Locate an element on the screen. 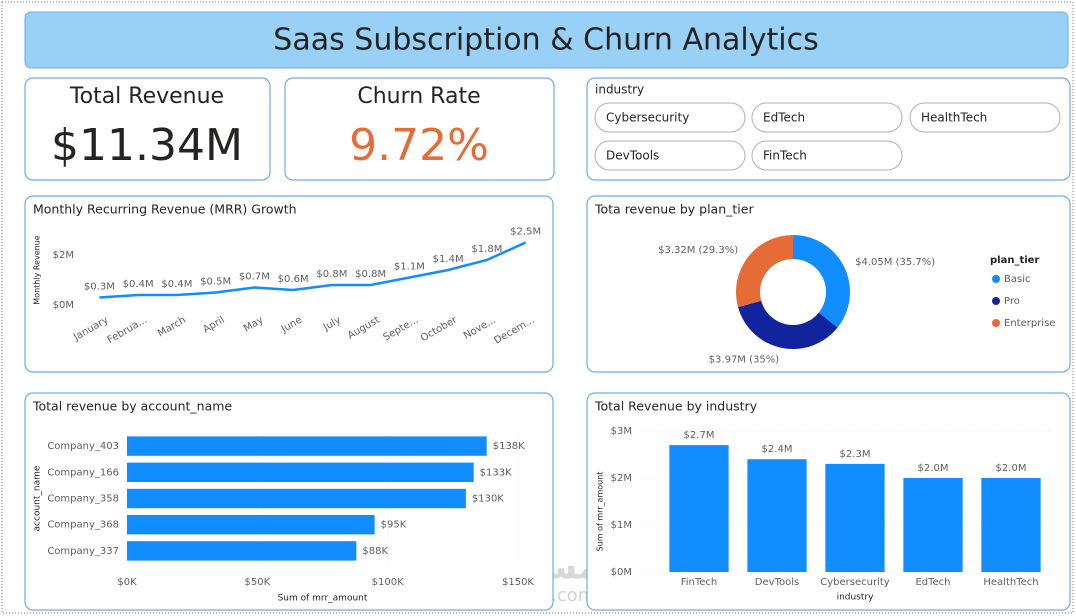  legend-label: Pro is located at coordinates (1012, 301).